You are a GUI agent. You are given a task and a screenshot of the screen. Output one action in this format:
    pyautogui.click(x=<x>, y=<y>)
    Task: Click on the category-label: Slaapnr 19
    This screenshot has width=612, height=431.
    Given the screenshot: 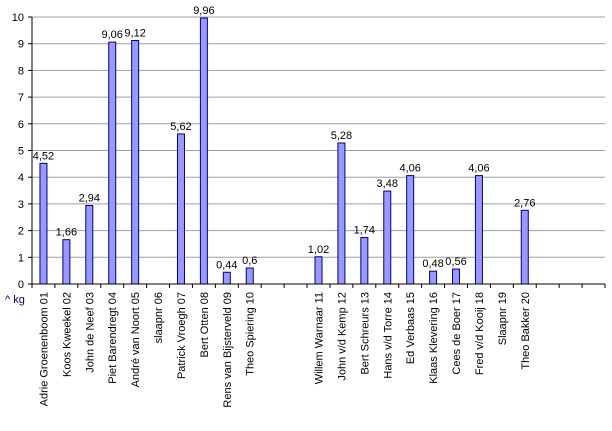 What is the action you would take?
    pyautogui.click(x=503, y=318)
    